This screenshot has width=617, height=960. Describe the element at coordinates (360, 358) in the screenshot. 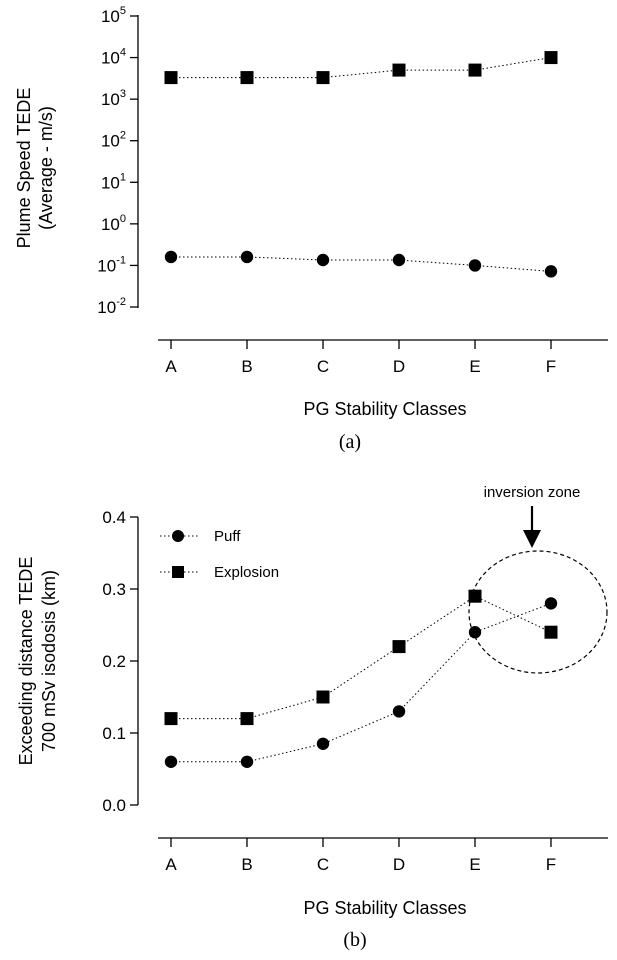

I see `panel-a-x-ticks: A B C D E F` at that location.